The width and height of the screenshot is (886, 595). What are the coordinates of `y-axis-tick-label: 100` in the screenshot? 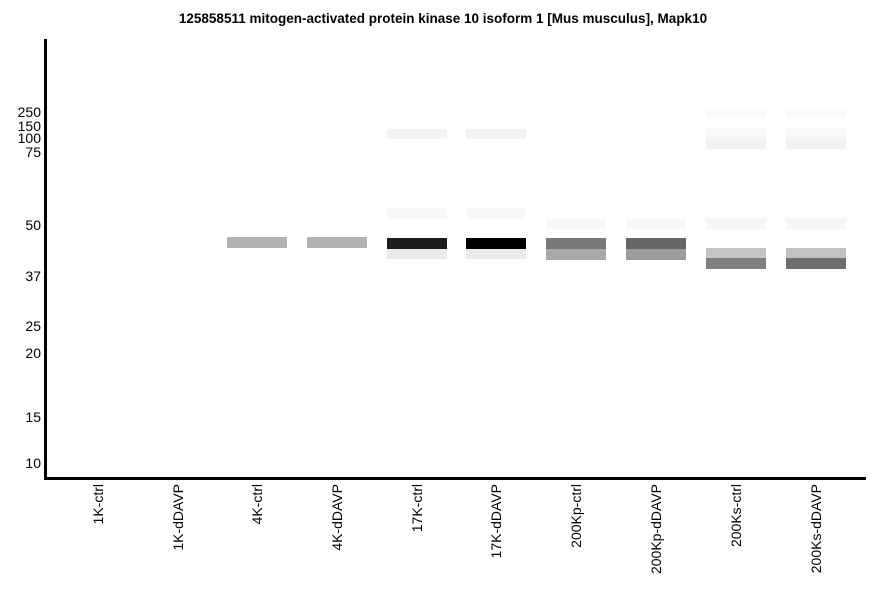 It's located at (29, 138).